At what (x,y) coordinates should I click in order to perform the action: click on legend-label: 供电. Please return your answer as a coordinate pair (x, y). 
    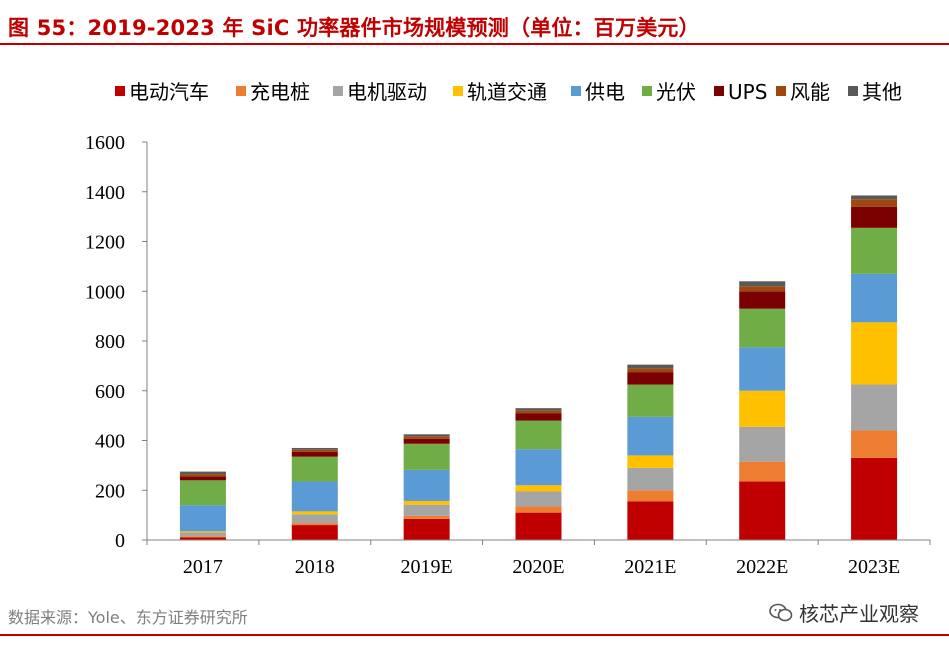
    Looking at the image, I should click on (605, 92).